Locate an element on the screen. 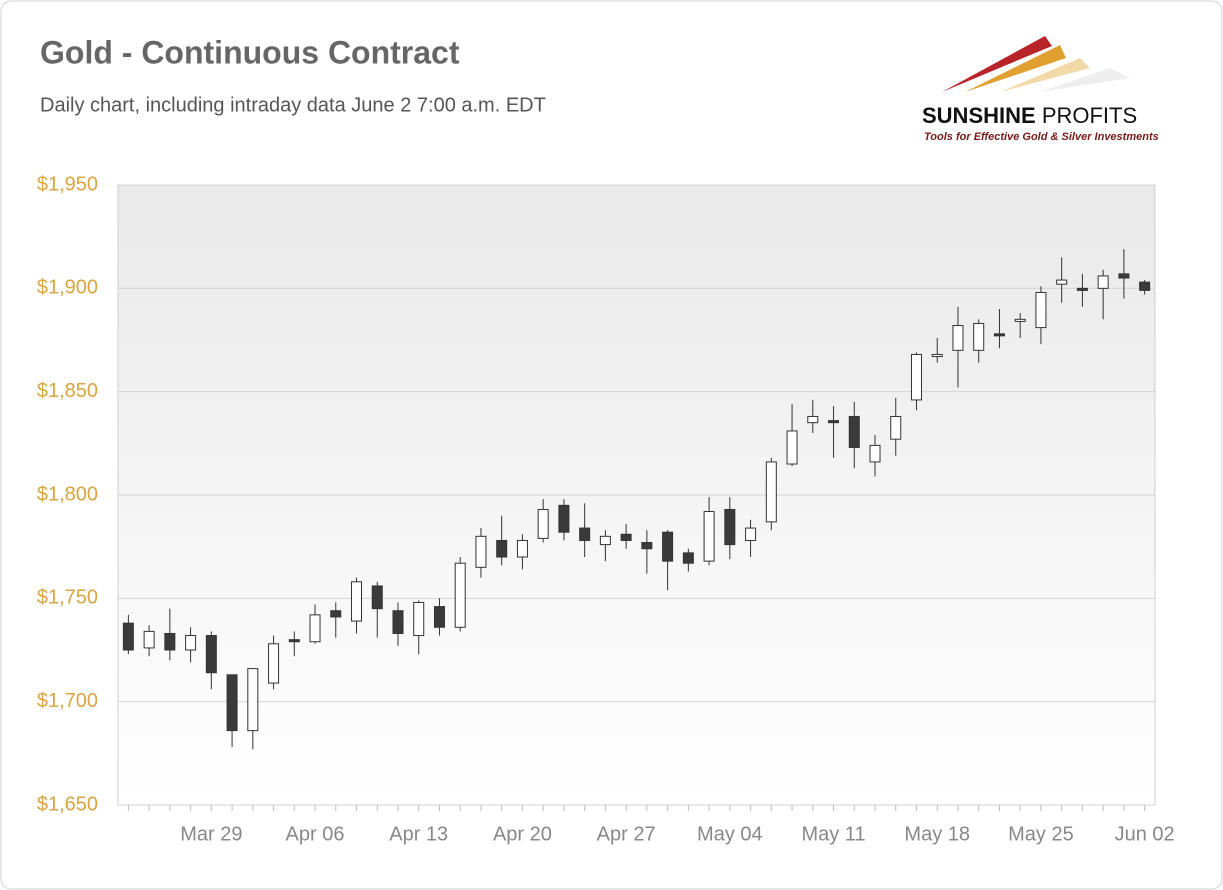  logo-name-rest: PROFITS is located at coordinates (1089, 115).